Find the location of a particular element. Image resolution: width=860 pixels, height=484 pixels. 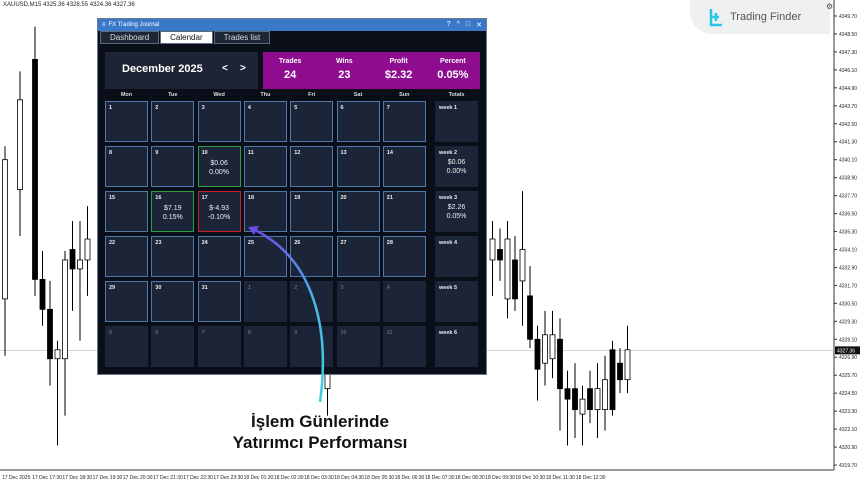

price-tick-label: 4342.50 is located at coordinates (848, 125).